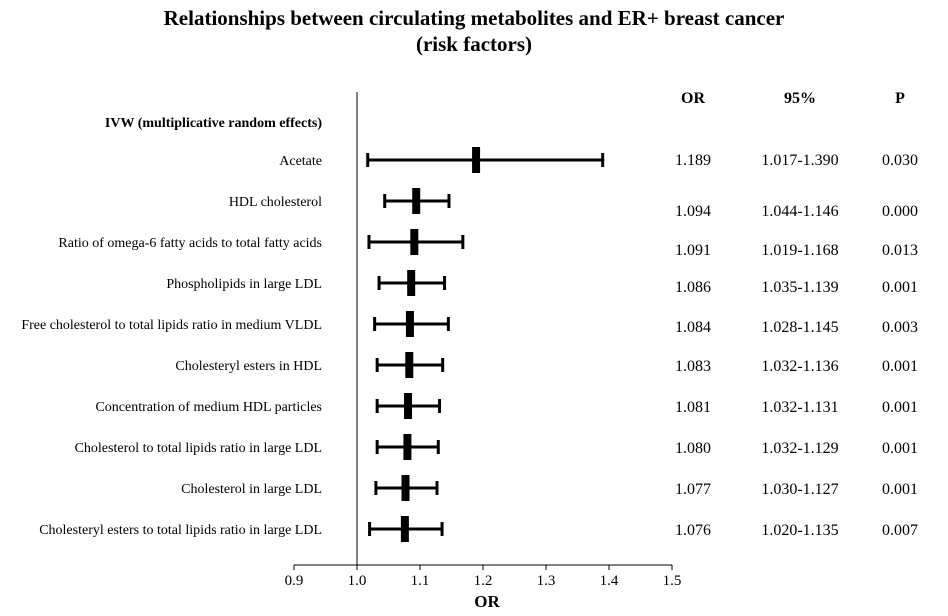  What do you see at coordinates (799, 407) in the screenshot?
I see `row-ci-value: 1.032-1.131` at bounding box center [799, 407].